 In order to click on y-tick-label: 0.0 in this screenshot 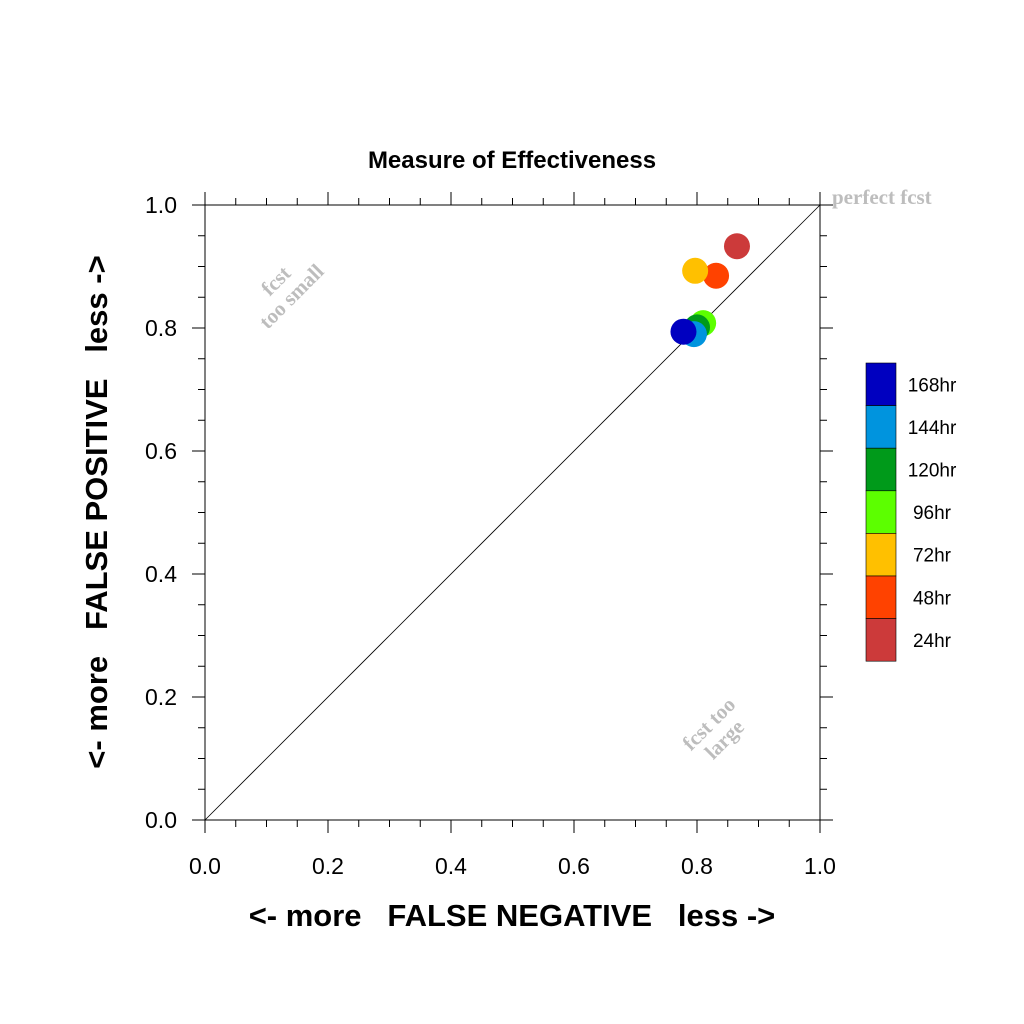, I will do `click(161, 820)`.